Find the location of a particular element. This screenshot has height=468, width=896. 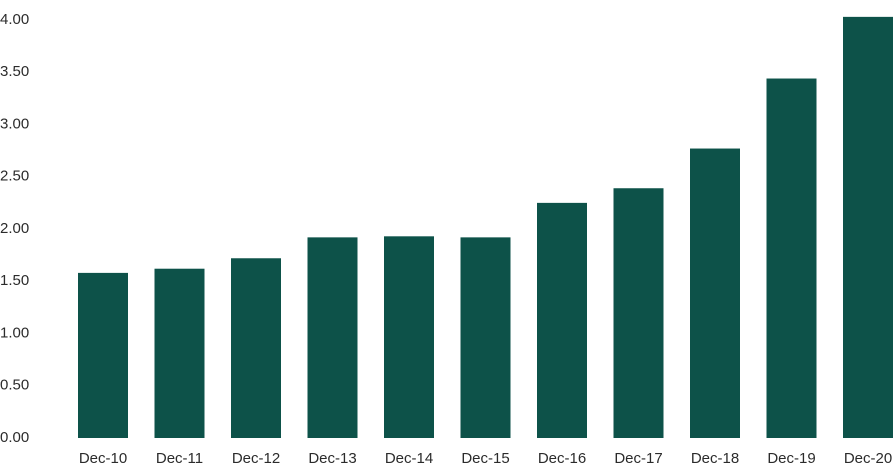

x-tick-label: Dec-14 is located at coordinates (409, 458).